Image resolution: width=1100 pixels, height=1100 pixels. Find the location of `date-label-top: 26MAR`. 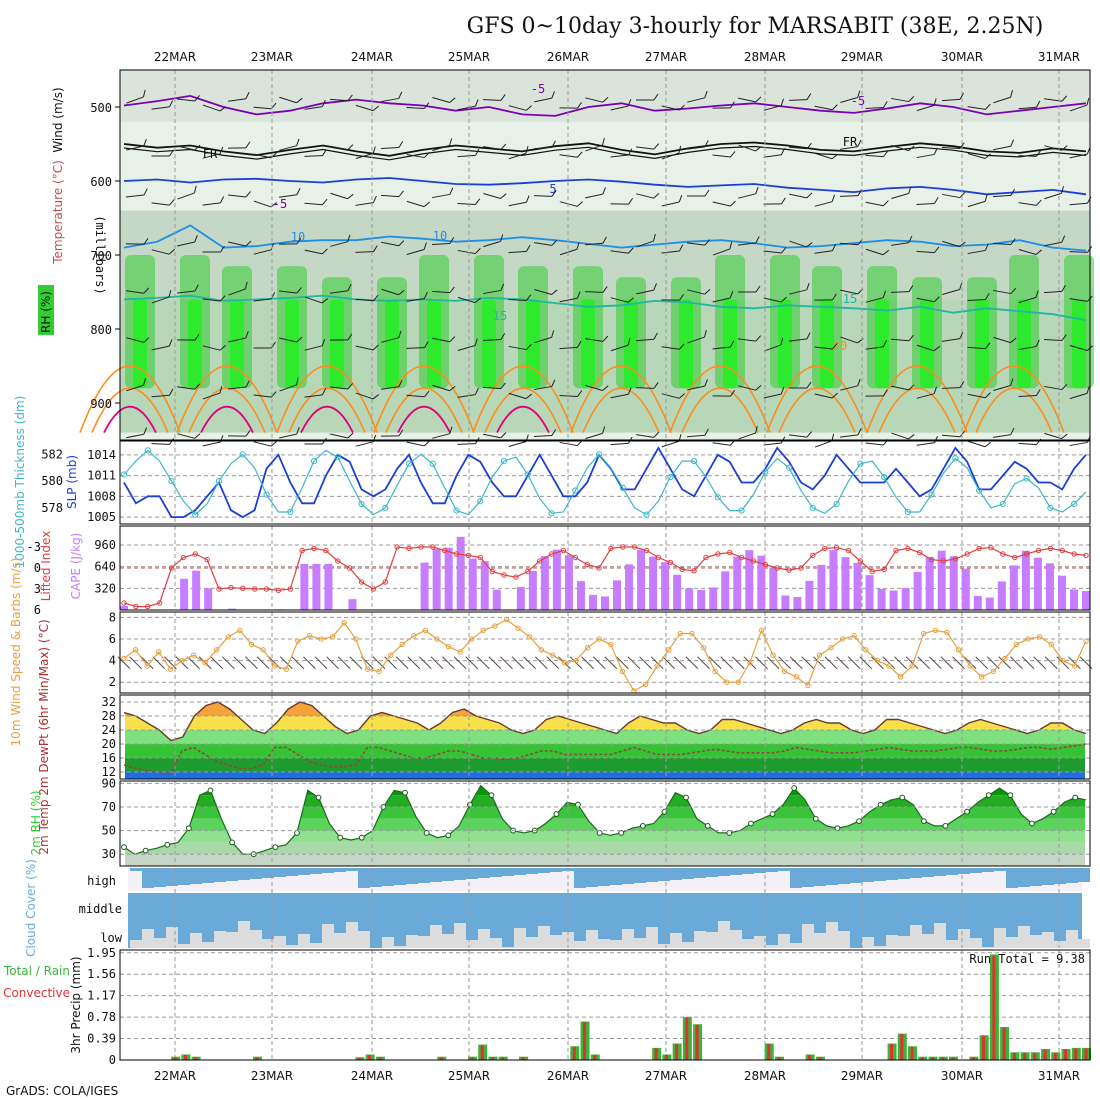

date-label-top: 26MAR is located at coordinates (568, 57).